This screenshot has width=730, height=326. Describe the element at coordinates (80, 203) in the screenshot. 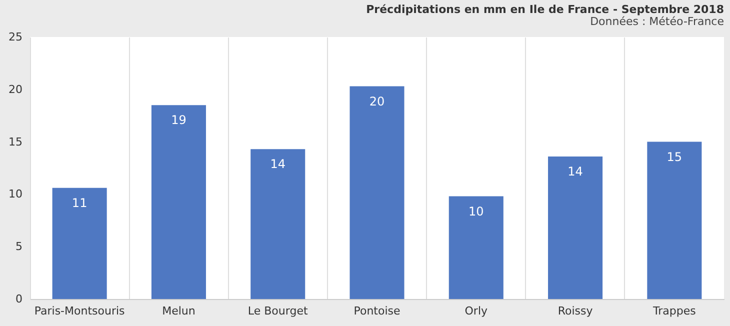

I see `data-label: 11` at that location.